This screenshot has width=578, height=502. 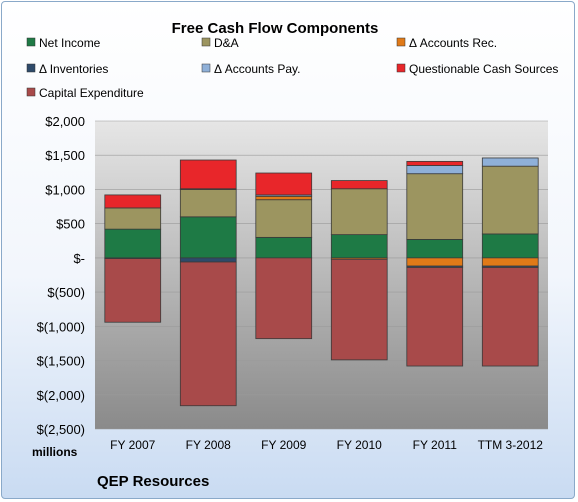 What do you see at coordinates (61, 361) in the screenshot?
I see `y-tick-label: $(1,500)` at bounding box center [61, 361].